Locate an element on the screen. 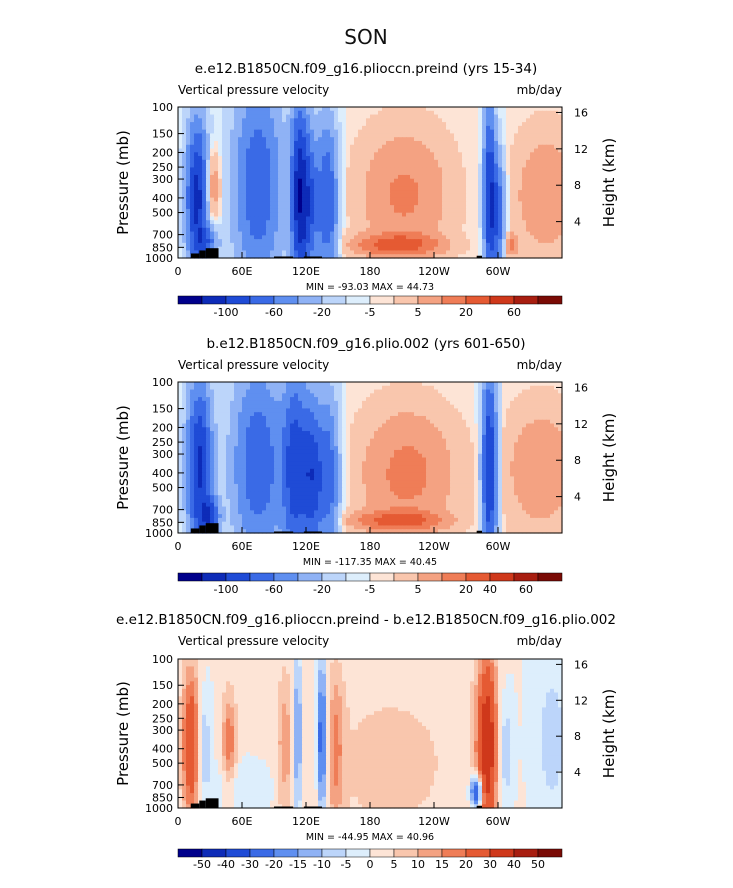  xtick-label: 60W is located at coordinates (498, 271).